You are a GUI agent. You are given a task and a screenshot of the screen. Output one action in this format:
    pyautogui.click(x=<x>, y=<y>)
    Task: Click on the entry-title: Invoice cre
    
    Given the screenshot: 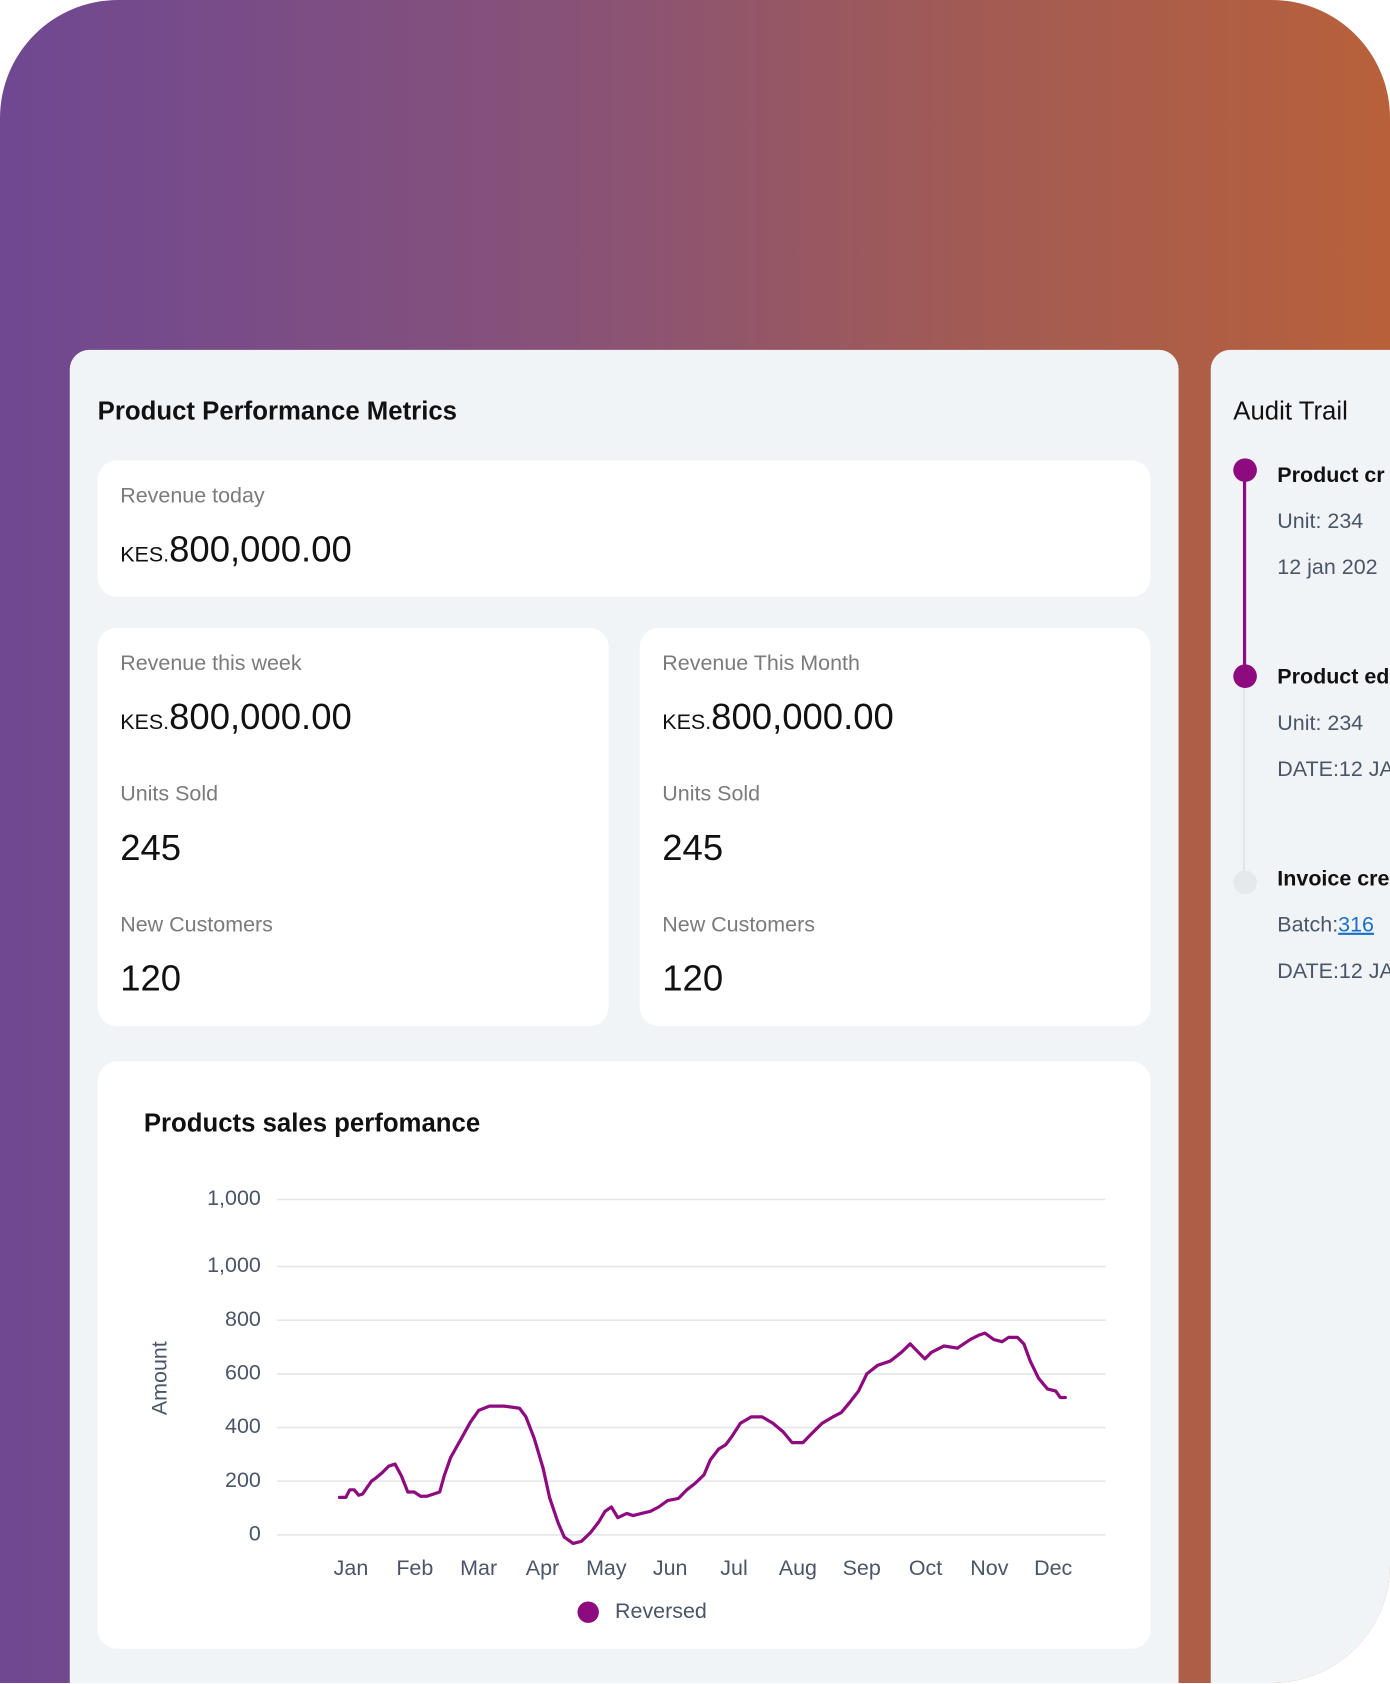 What is the action you would take?
    pyautogui.click(x=1333, y=879)
    